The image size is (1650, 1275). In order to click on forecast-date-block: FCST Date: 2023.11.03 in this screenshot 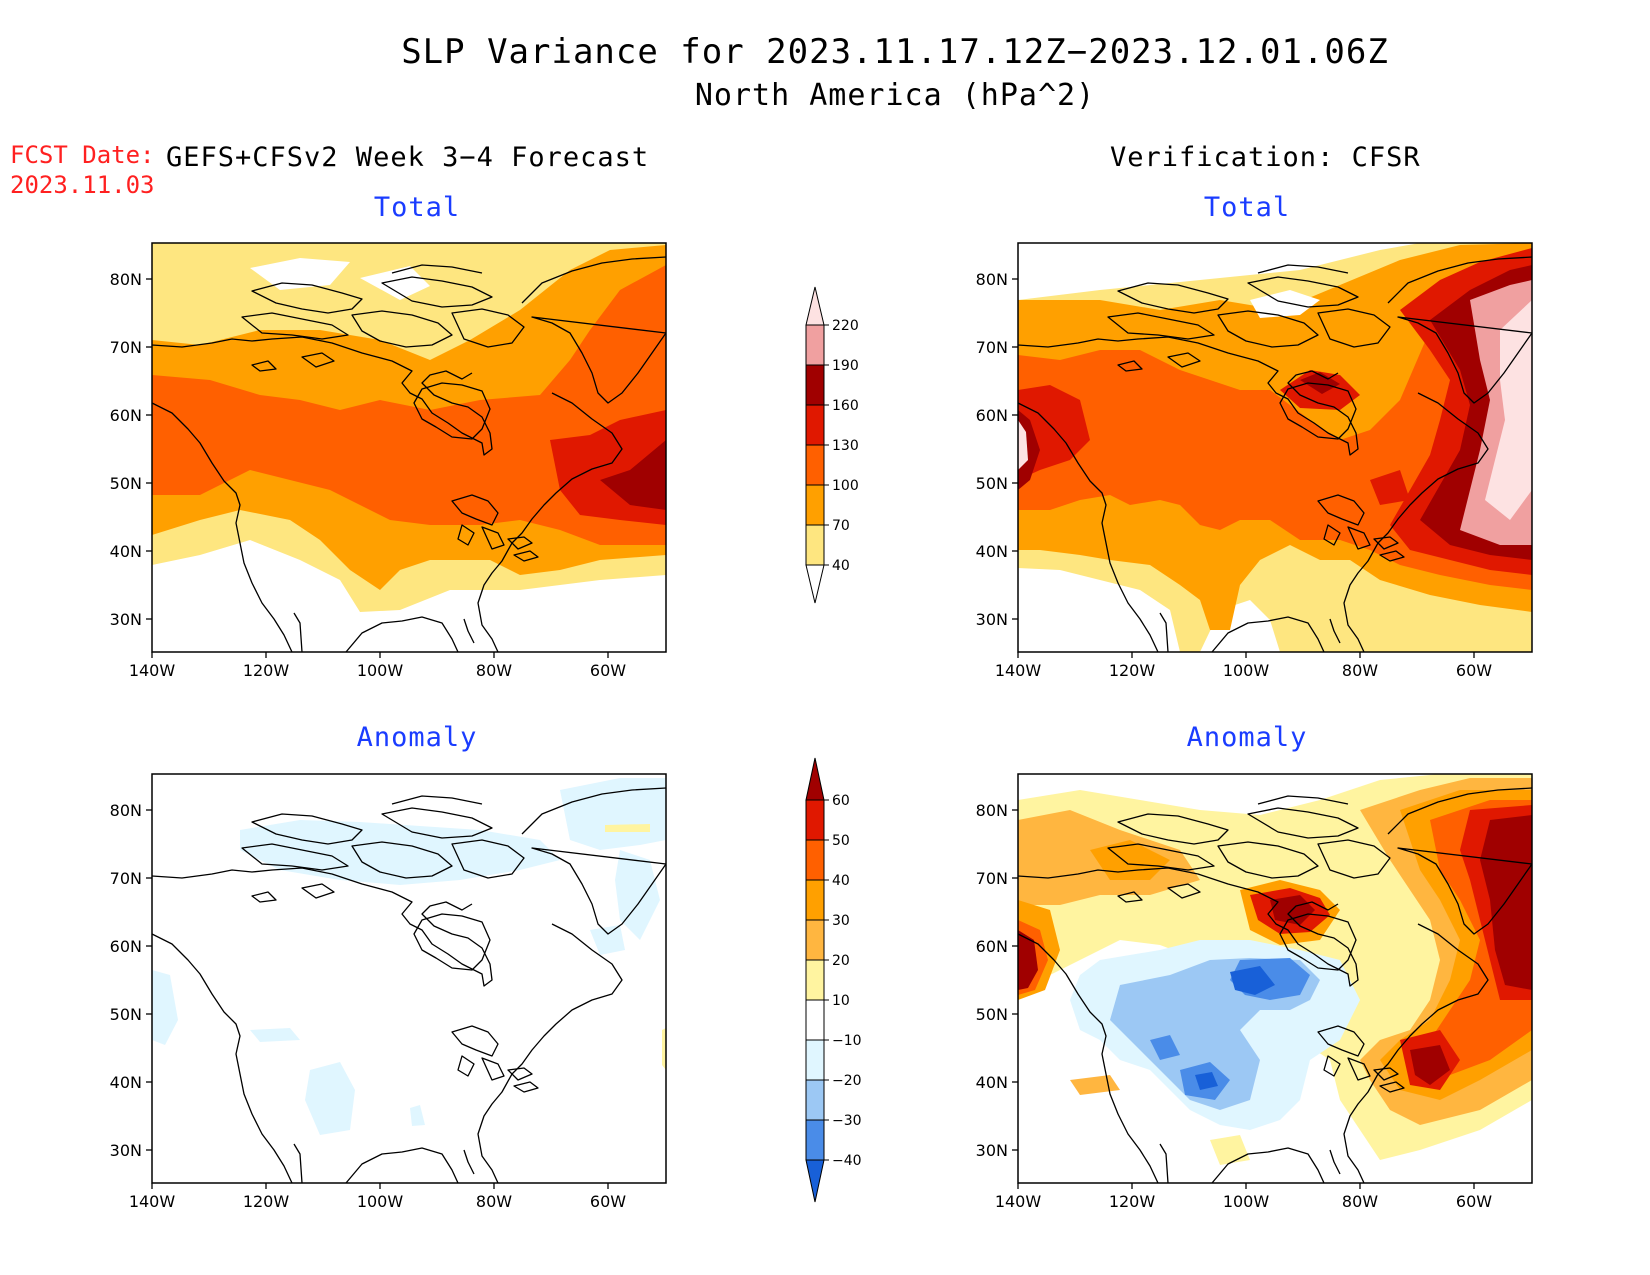, I will do `click(82, 170)`.